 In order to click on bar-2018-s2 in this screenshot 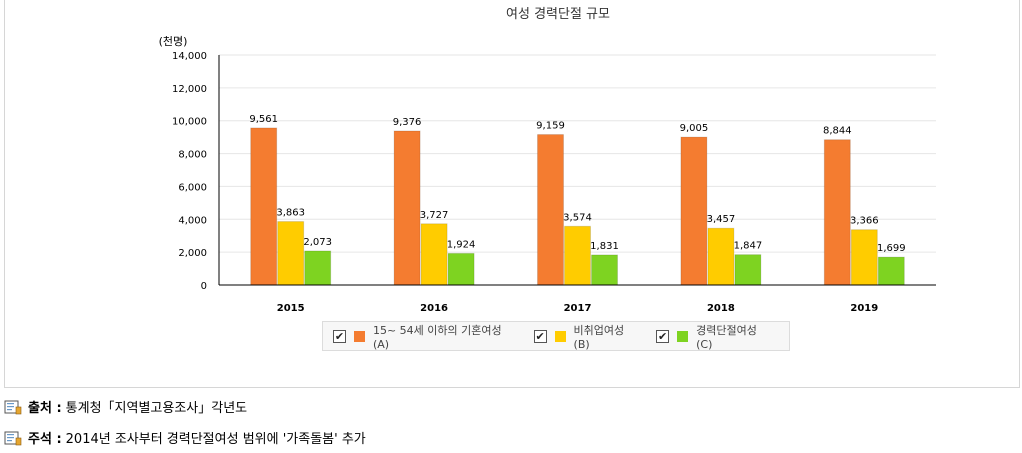, I will do `click(748, 270)`.